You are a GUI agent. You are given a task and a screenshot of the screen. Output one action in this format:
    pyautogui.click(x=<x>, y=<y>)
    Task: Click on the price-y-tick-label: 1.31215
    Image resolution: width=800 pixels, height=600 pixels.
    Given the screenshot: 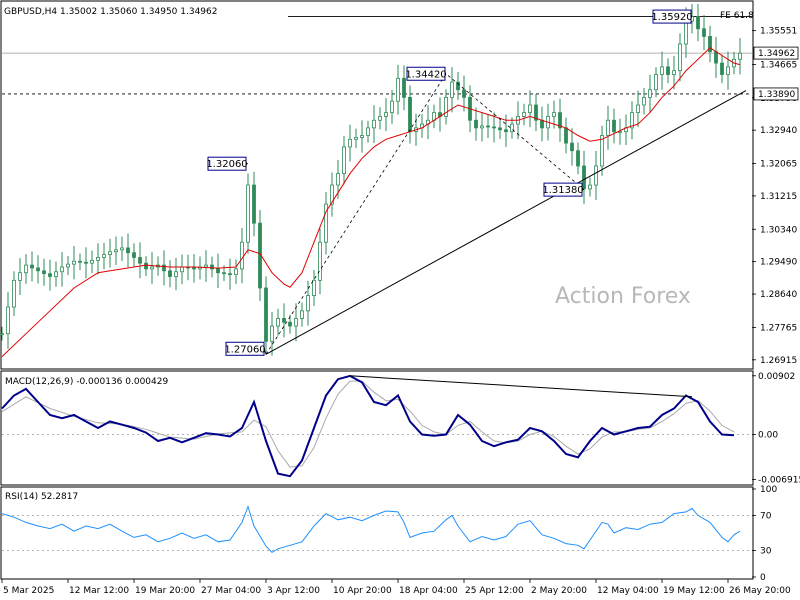 What is the action you would take?
    pyautogui.click(x=778, y=197)
    